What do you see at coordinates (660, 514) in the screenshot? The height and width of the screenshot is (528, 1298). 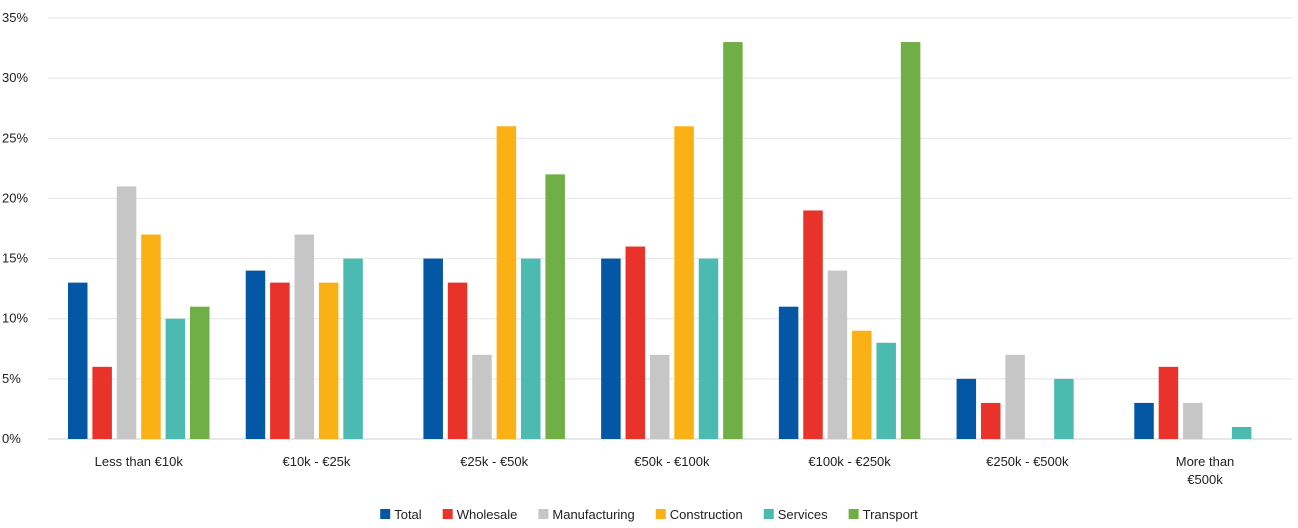 I see `legend-swatch-construction` at bounding box center [660, 514].